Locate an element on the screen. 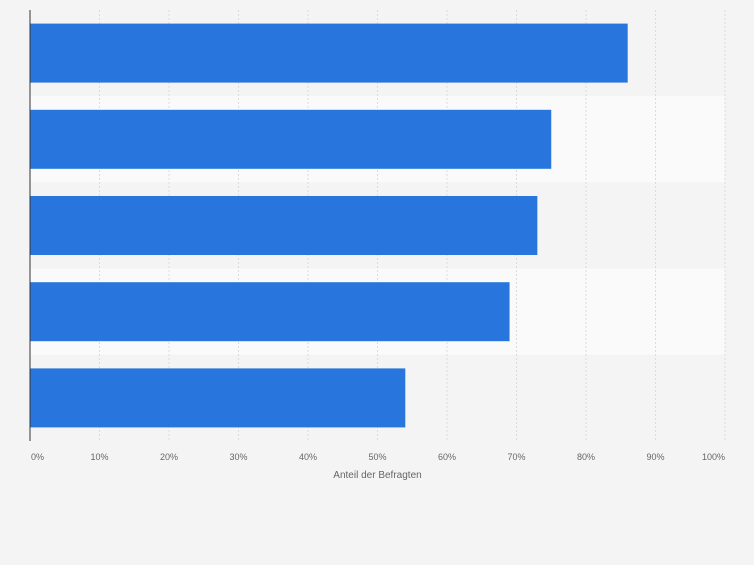  x-tick-label: 0% is located at coordinates (37, 457).